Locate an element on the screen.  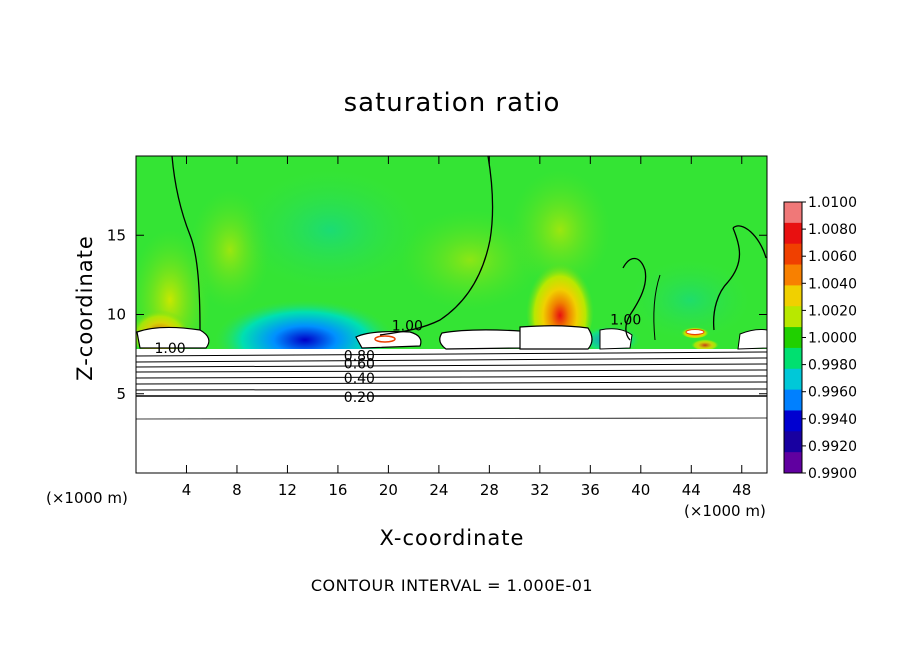
colorbar-tick-label: 1.0080 is located at coordinates (832, 230).